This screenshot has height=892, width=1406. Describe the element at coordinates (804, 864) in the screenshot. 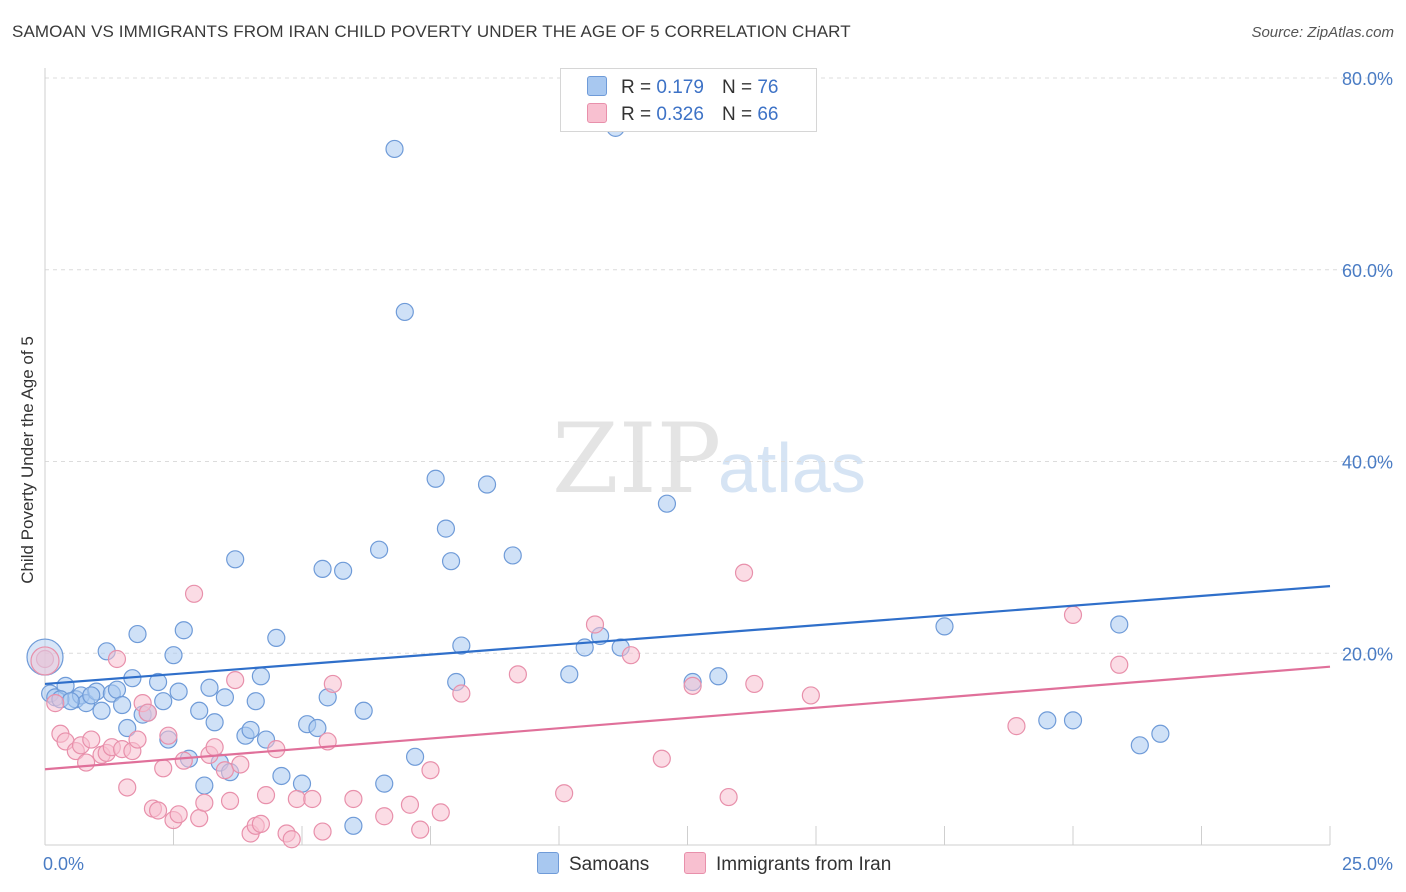

I see `series-label-iran: Immigrants from Iran` at that location.